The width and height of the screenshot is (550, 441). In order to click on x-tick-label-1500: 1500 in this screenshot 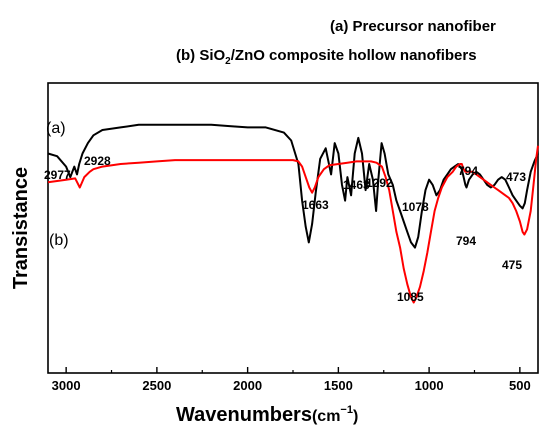, I will do `click(338, 385)`.